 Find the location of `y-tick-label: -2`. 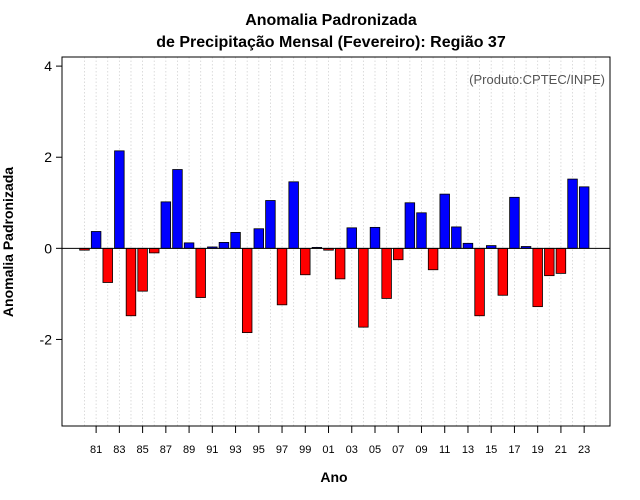

y-tick-label: -2 is located at coordinates (46, 339).